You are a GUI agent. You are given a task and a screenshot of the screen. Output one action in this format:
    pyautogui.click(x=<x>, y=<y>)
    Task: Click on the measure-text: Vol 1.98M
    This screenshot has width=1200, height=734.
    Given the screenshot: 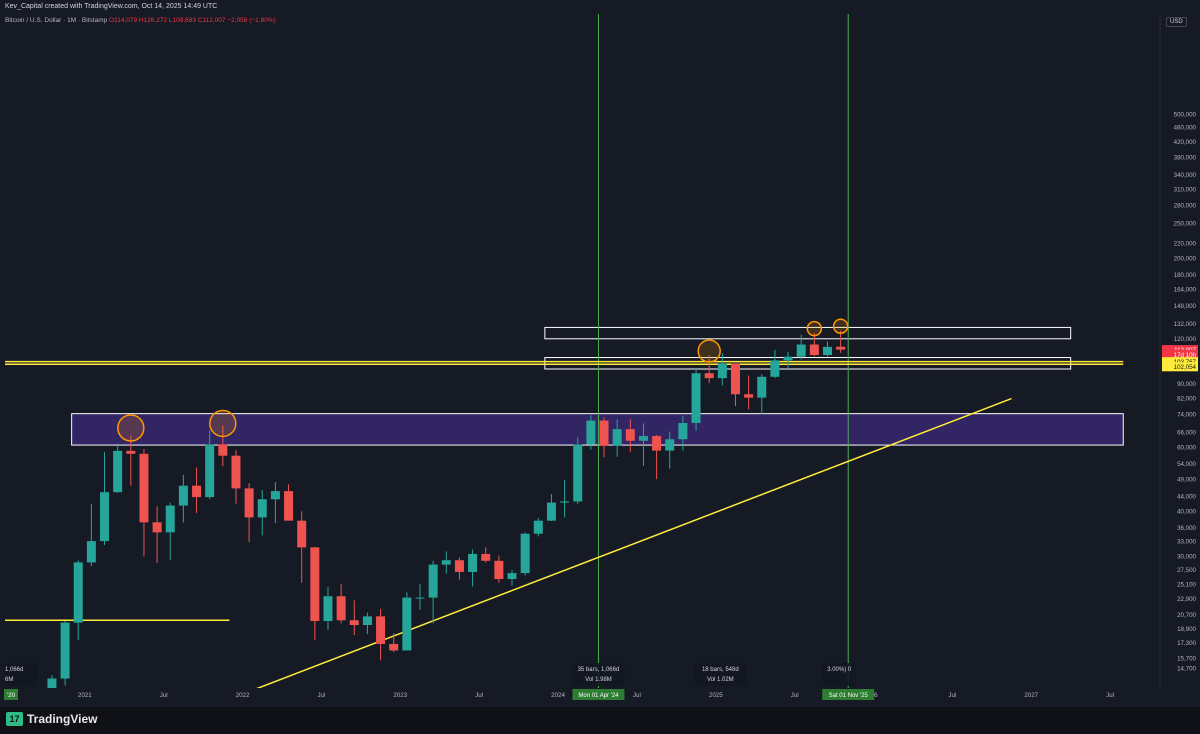 What is the action you would take?
    pyautogui.click(x=598, y=680)
    